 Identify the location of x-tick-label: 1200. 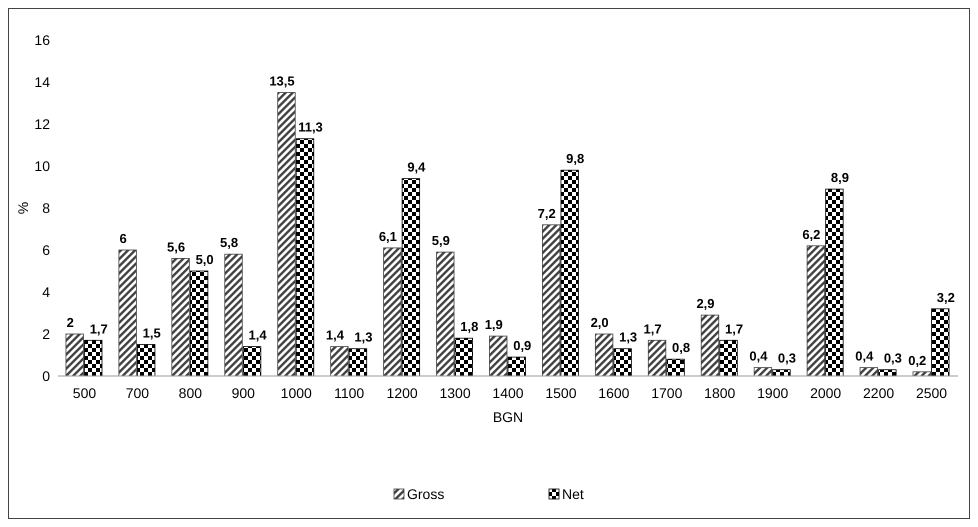
(402, 393).